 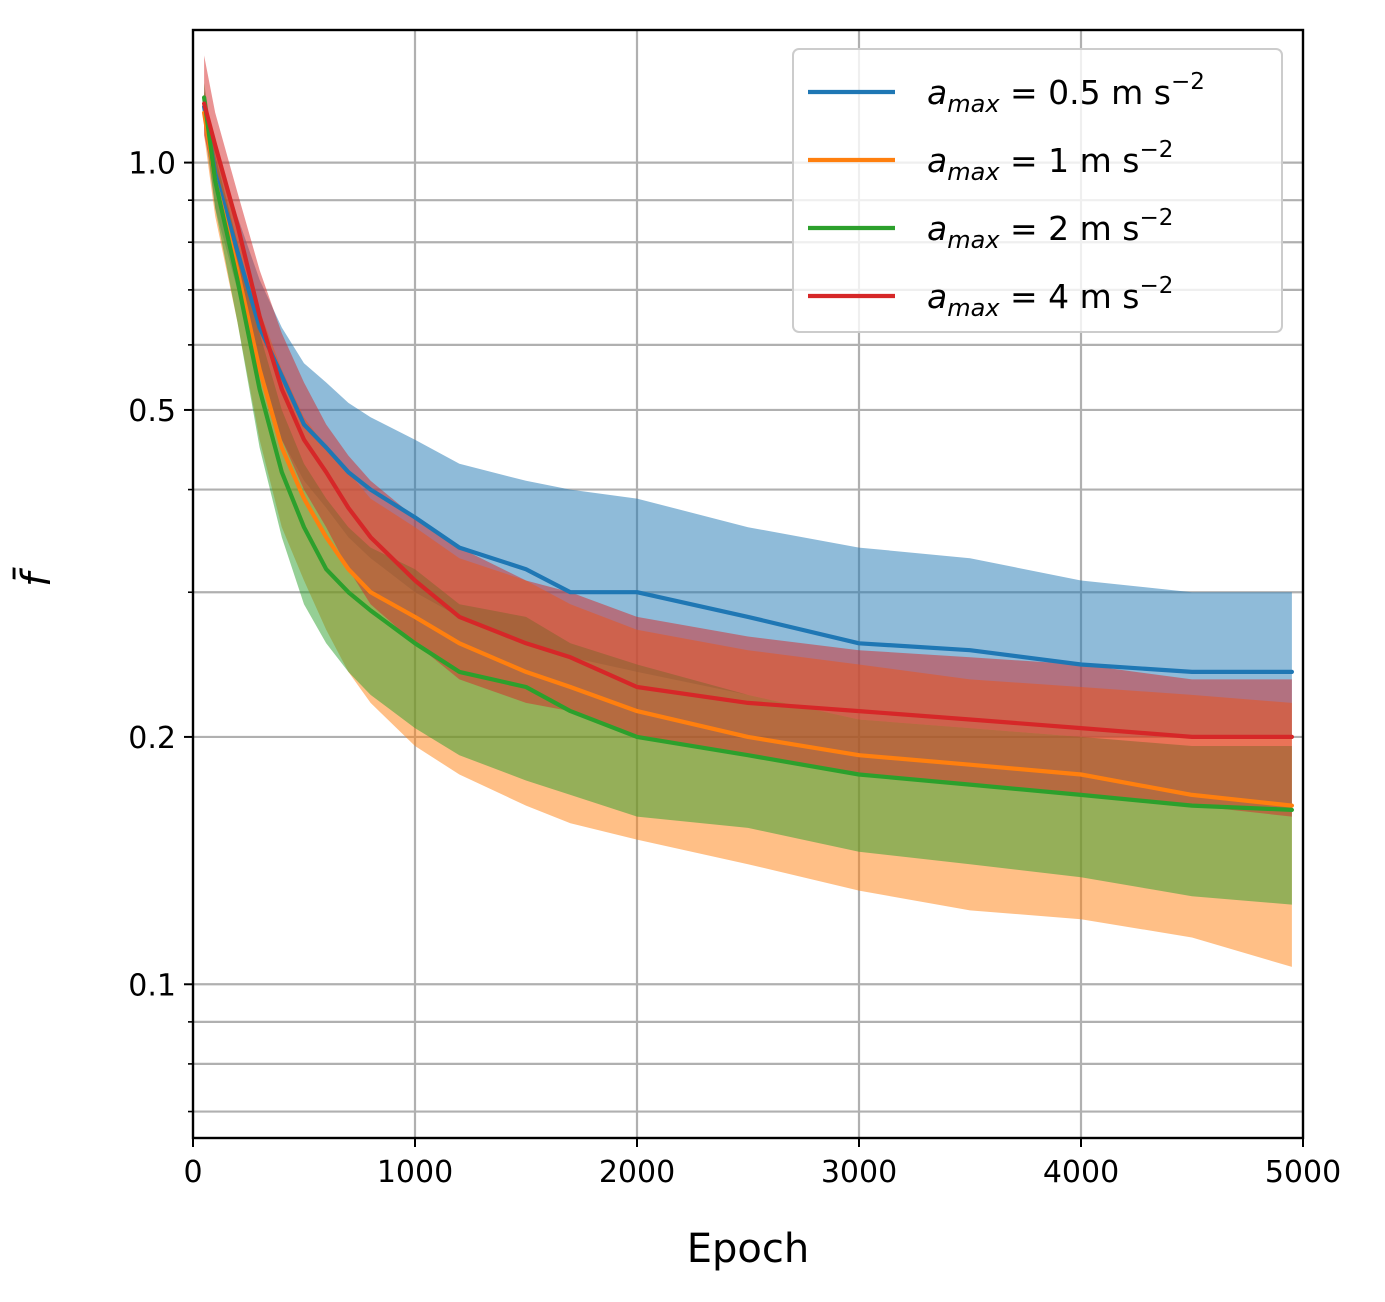 What do you see at coordinates (1081, 1172) in the screenshot?
I see `x-tick-label: 4000` at bounding box center [1081, 1172].